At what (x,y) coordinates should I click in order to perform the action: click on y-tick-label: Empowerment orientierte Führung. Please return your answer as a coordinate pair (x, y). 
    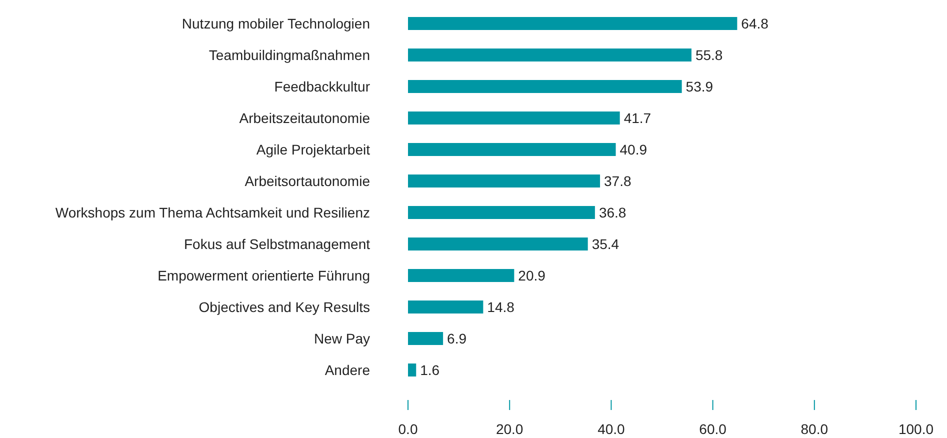
    Looking at the image, I should click on (264, 276).